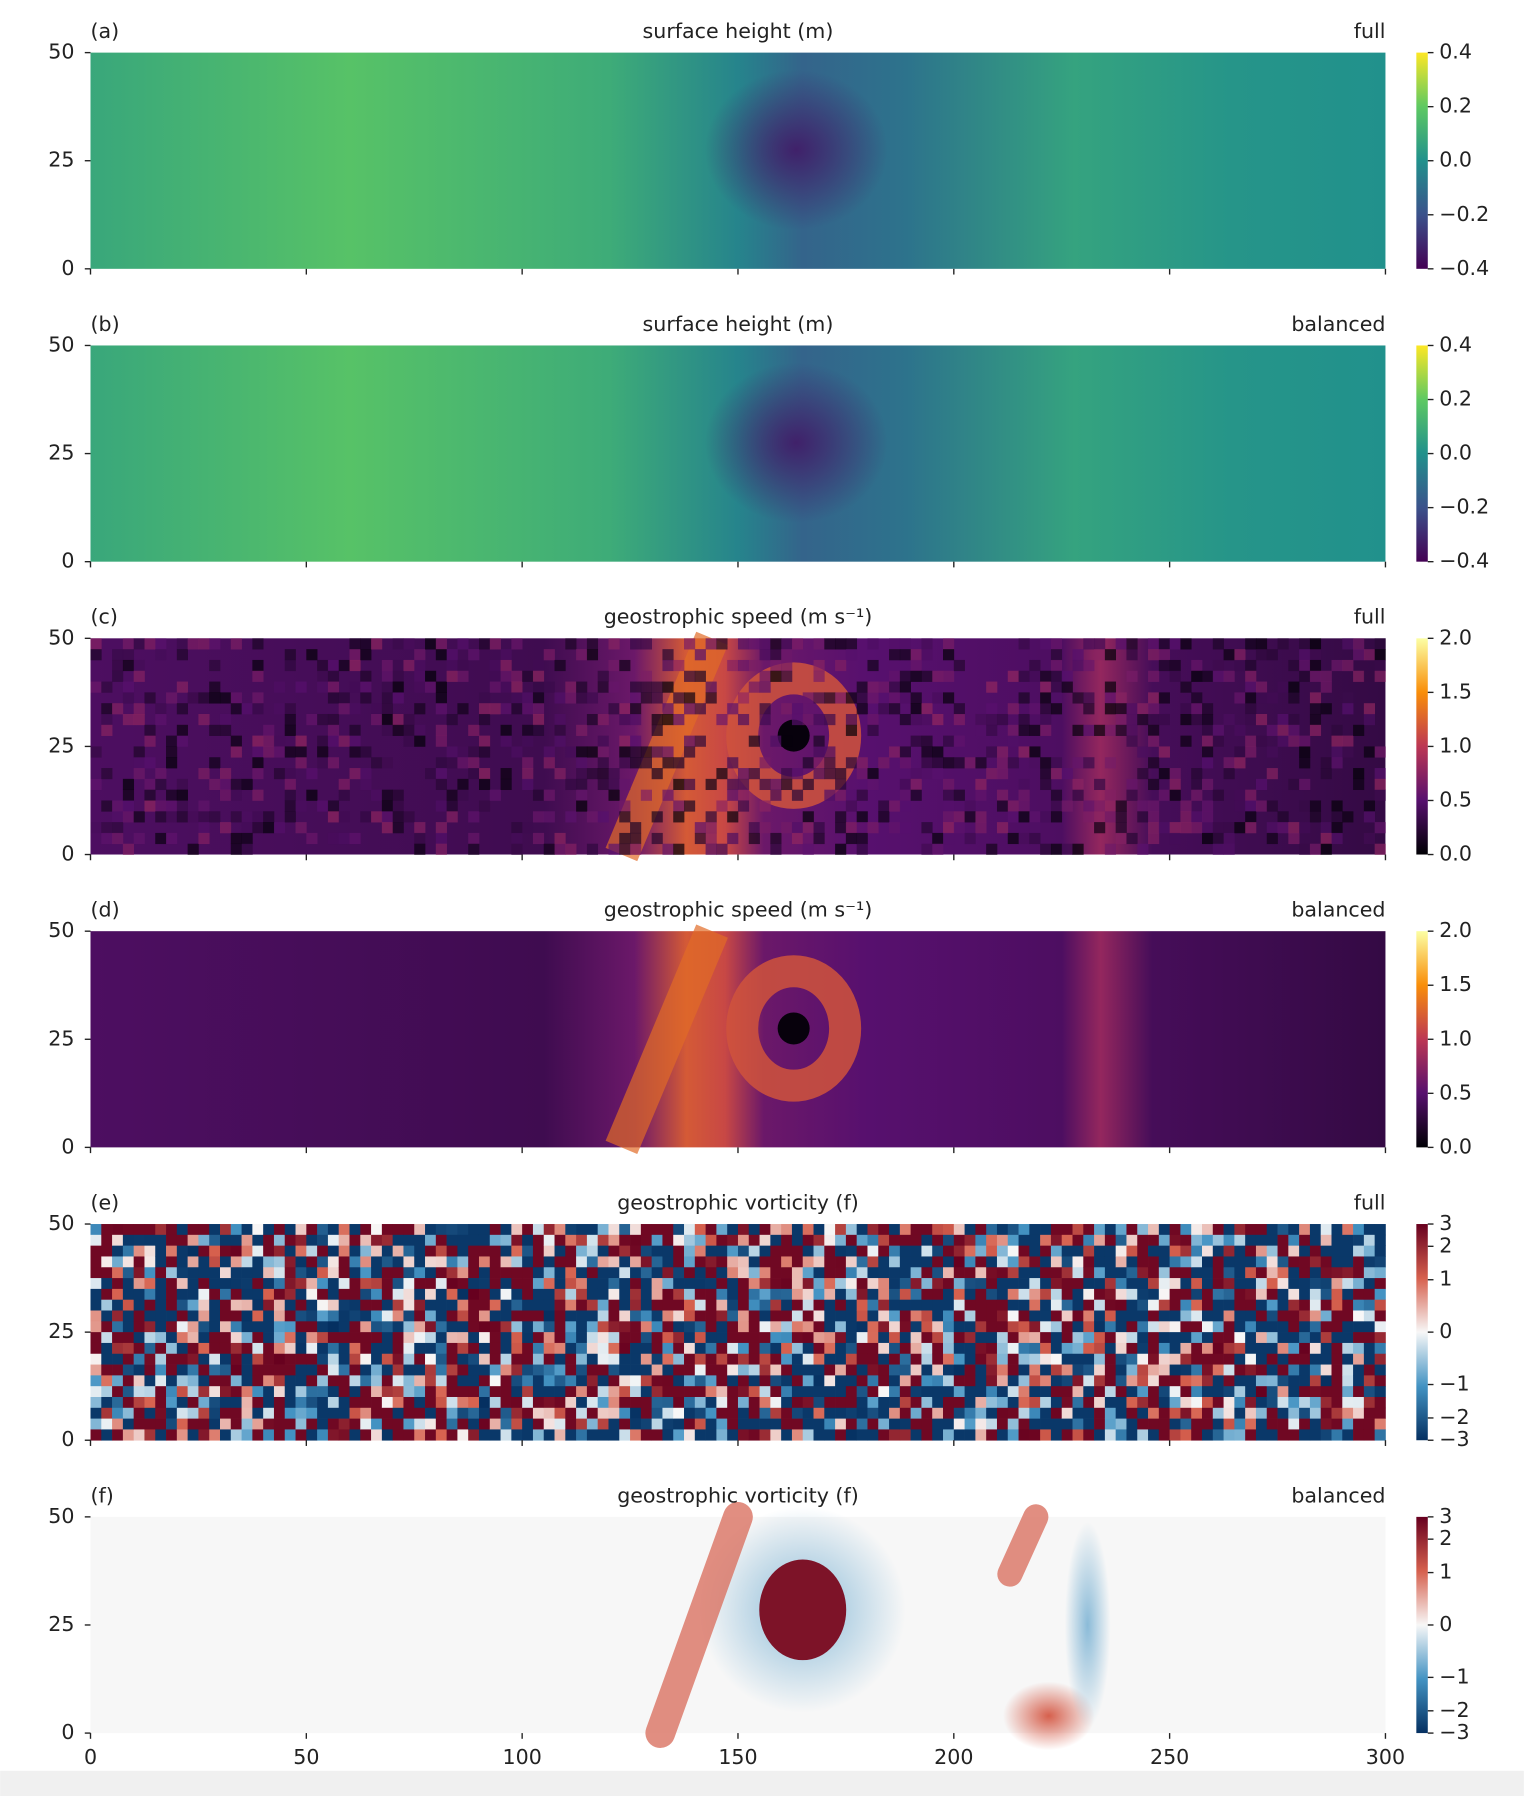 The height and width of the screenshot is (1796, 1524). What do you see at coordinates (953, 1757) in the screenshot?
I see `x-tick-label: 200` at bounding box center [953, 1757].